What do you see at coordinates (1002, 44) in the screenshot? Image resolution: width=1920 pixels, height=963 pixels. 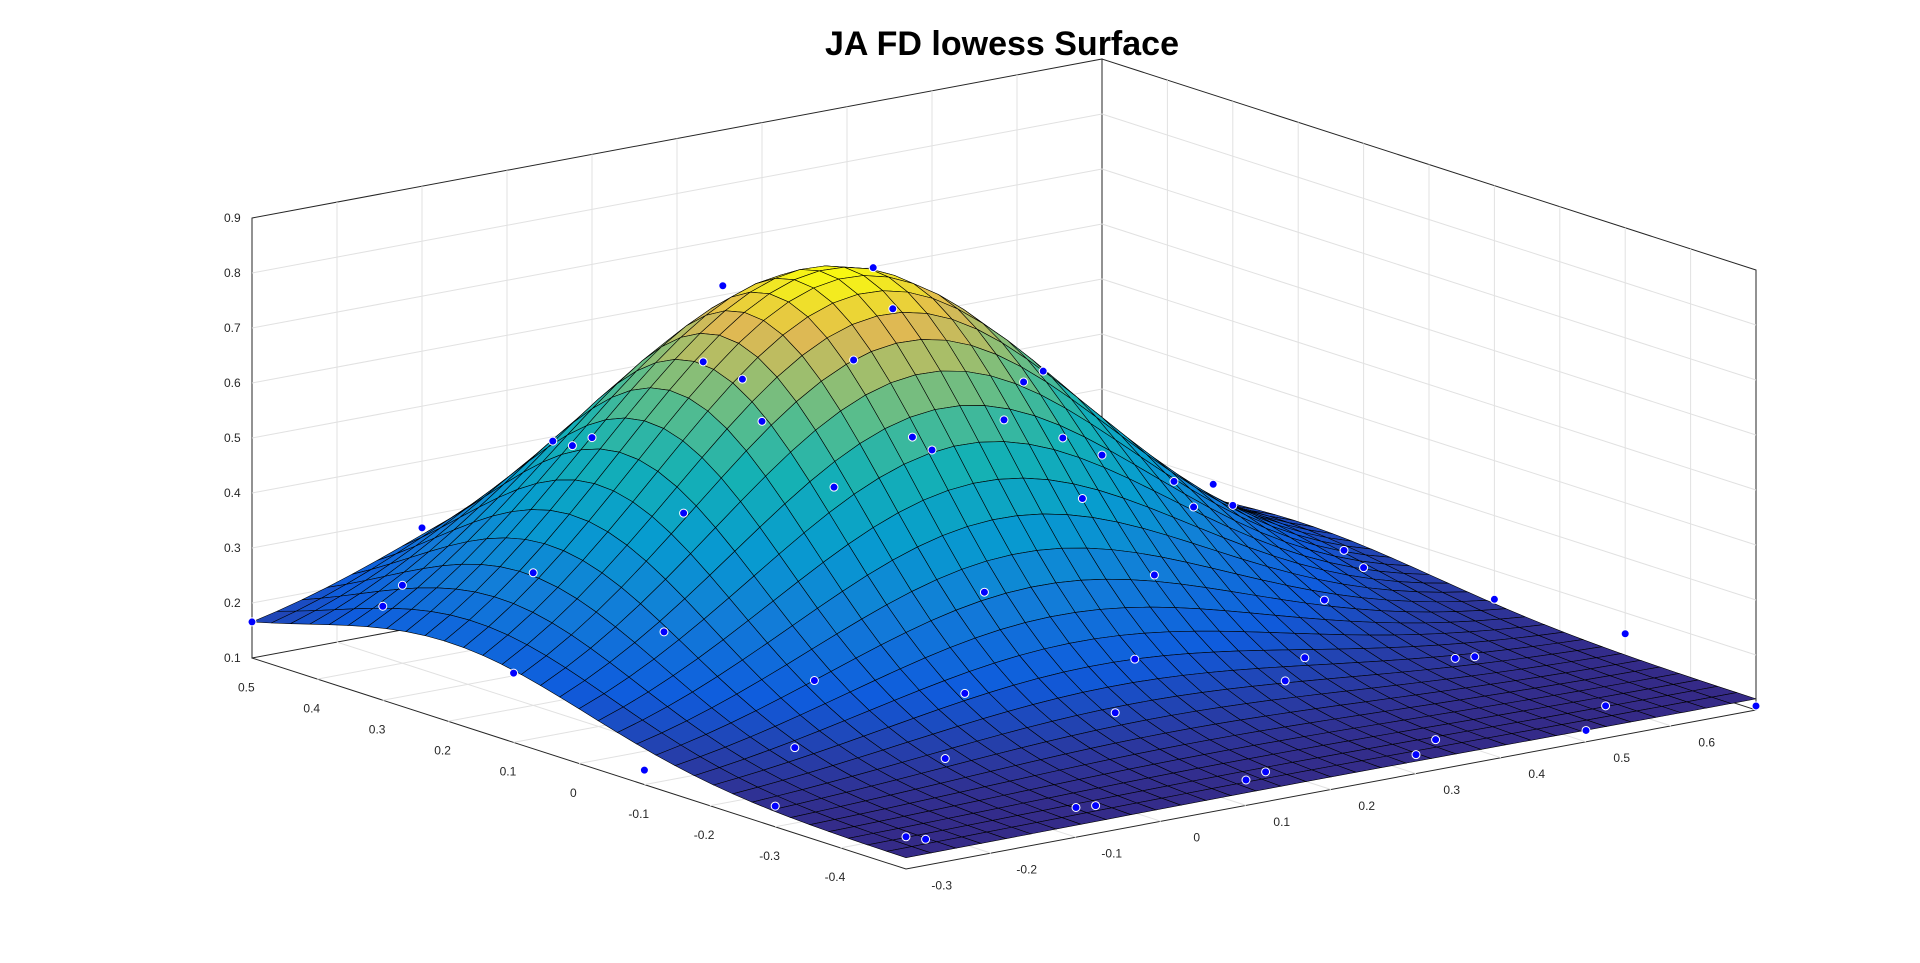 I see `chart-title: JA FD lowess Surface` at bounding box center [1002, 44].